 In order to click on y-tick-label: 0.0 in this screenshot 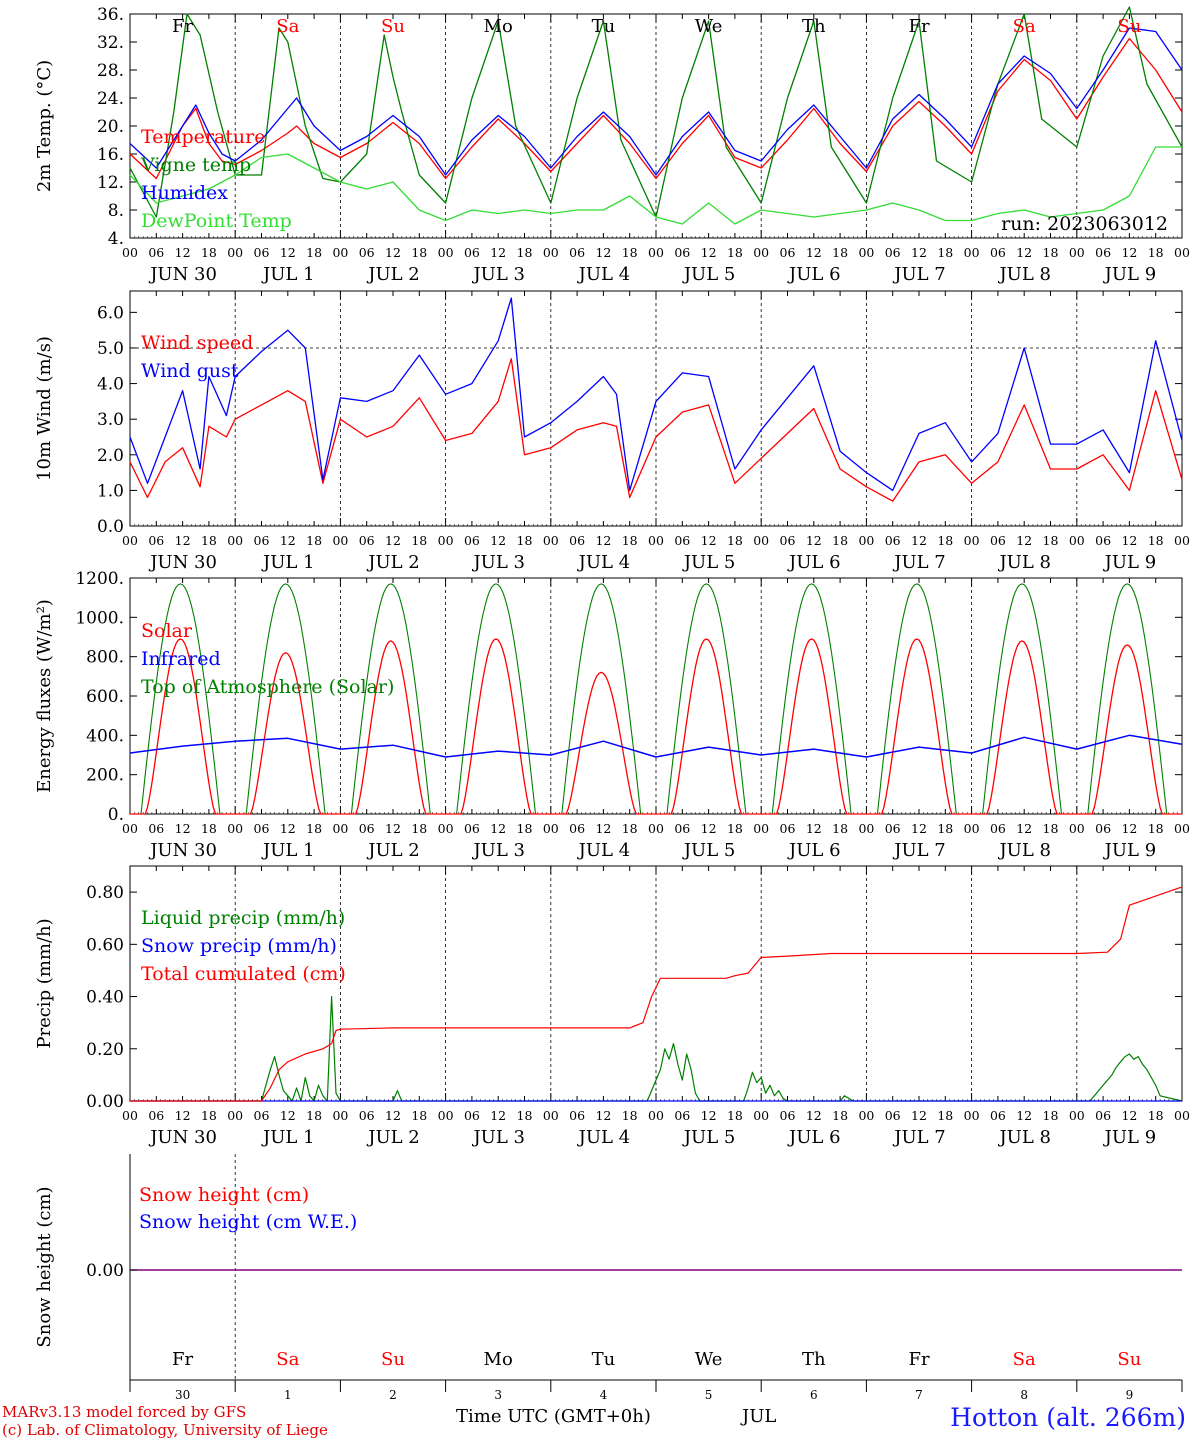, I will do `click(110, 527)`.